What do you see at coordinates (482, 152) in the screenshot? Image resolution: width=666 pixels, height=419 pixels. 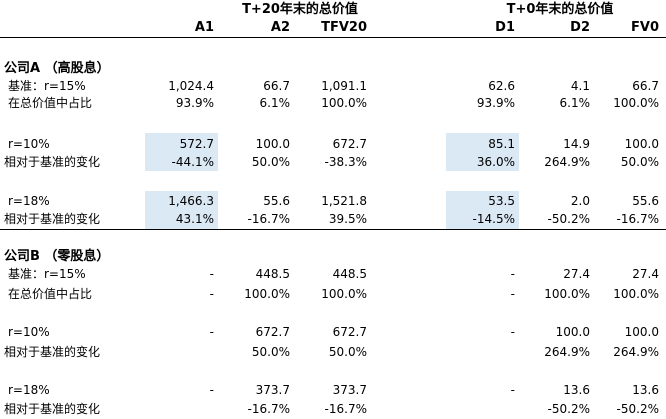 I see `highlight-d1-r10` at bounding box center [482, 152].